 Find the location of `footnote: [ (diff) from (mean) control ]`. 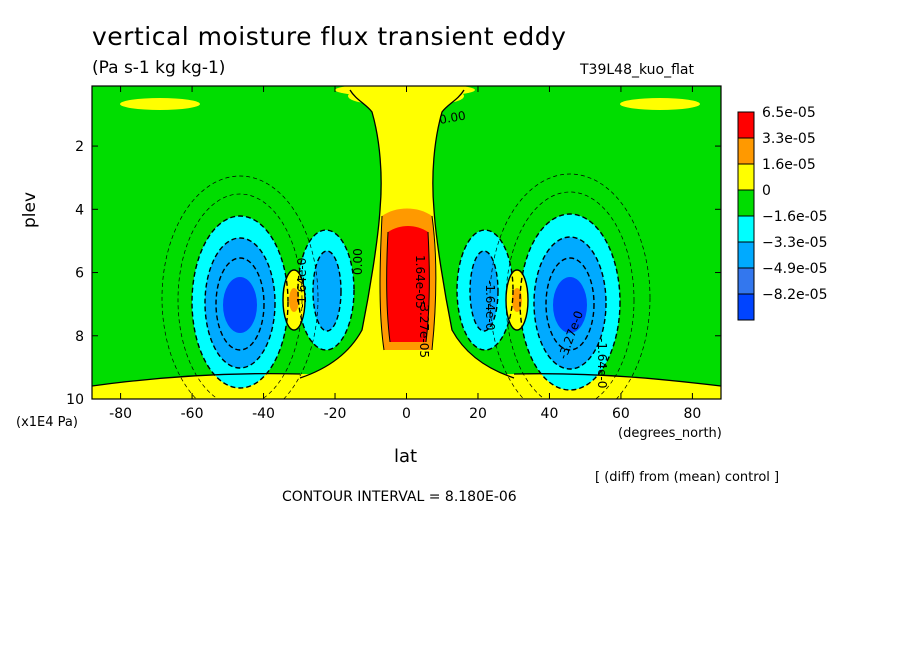

footnote: [ (diff) from (mean) control ] is located at coordinates (687, 477).